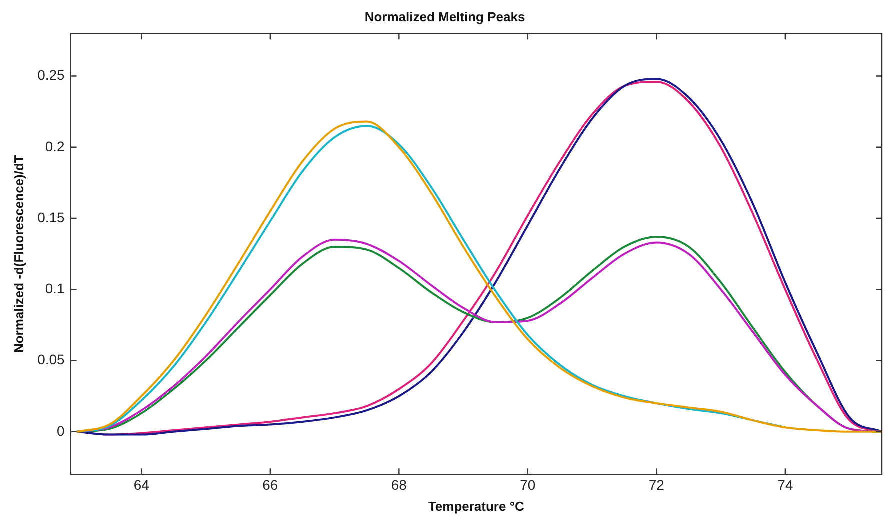  Describe the element at coordinates (445, 16) in the screenshot. I see `chart-title: Normalized Melting Peaks` at that location.